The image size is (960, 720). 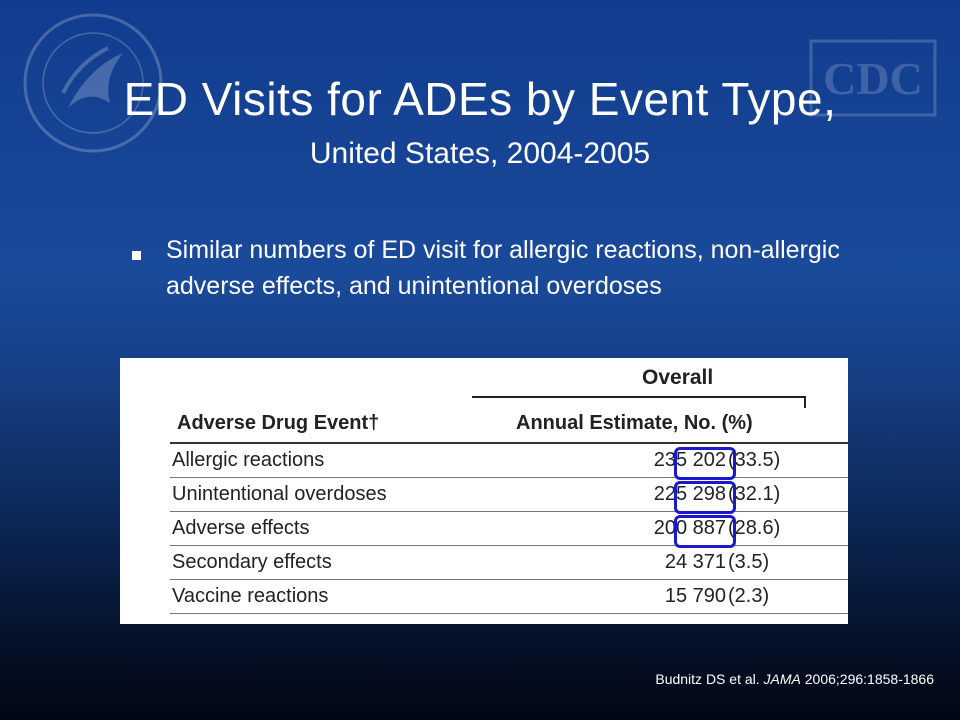 I want to click on hhs-seal-icon, so click(x=93, y=83).